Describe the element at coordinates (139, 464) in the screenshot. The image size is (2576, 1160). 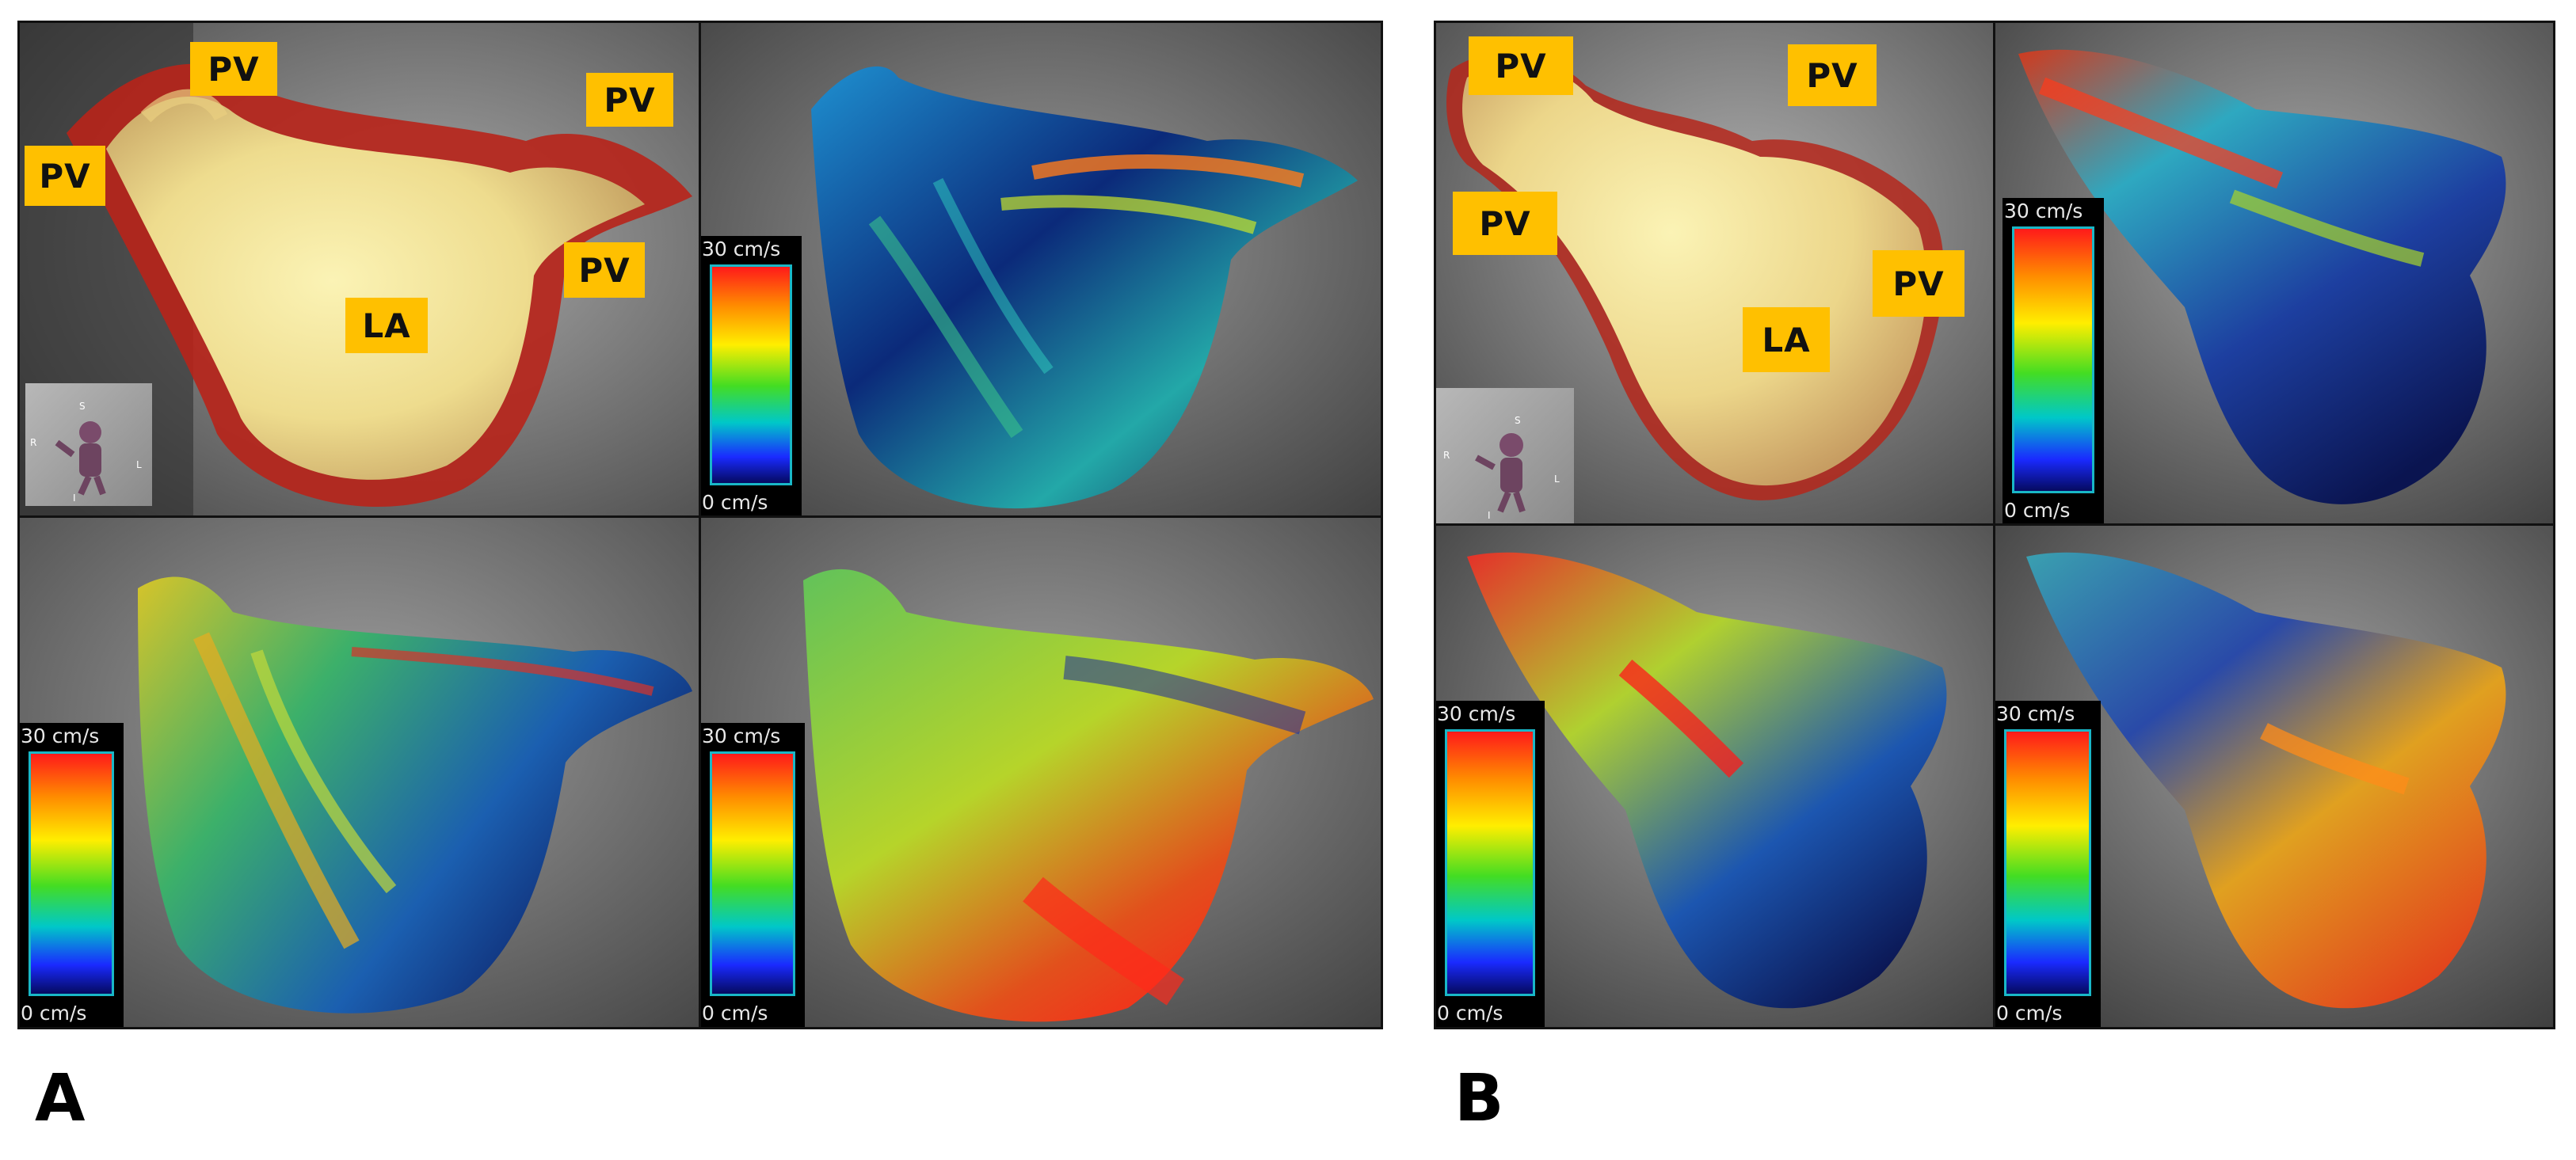
I see `orient-l-a: L` at that location.